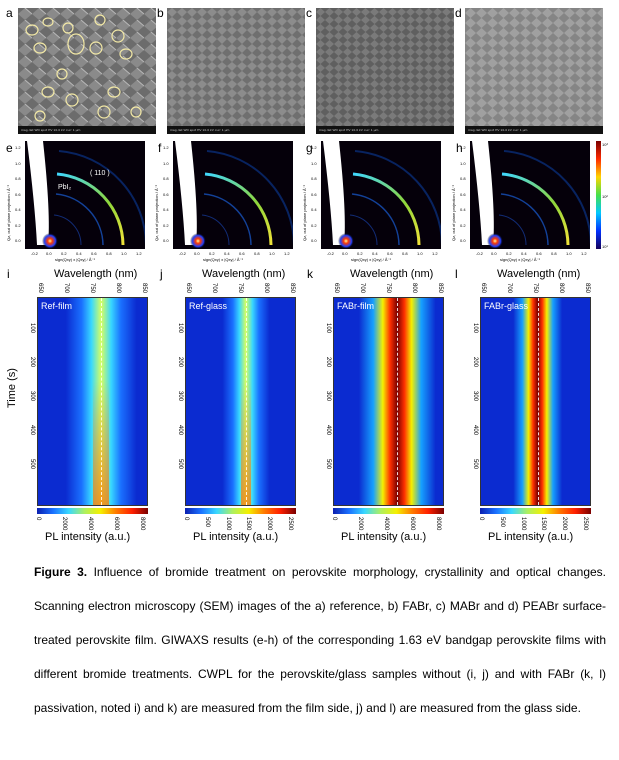  I want to click on pl-sample-label: FABr-glass, so click(506, 306).